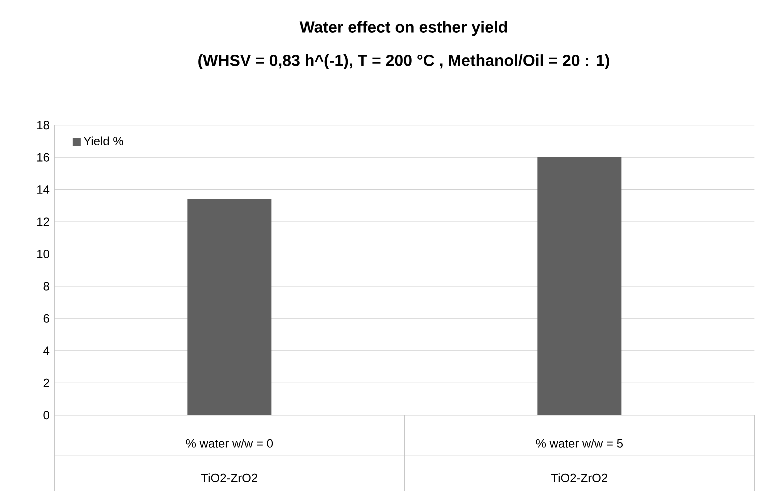 The height and width of the screenshot is (494, 765). Describe the element at coordinates (47, 318) in the screenshot. I see `y-tick-label: 6` at that location.